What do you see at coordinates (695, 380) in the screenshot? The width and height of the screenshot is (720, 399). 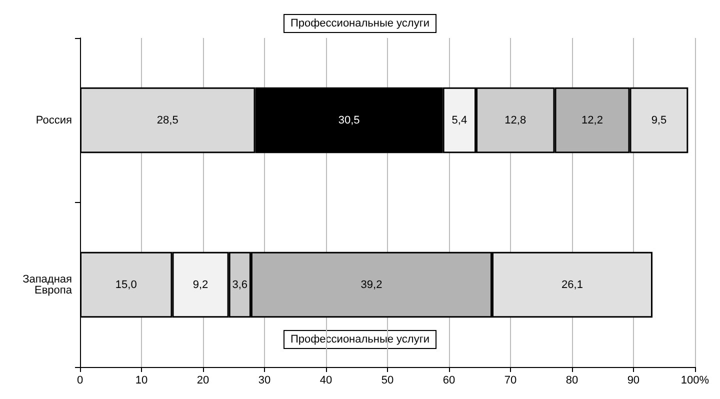 I see `x-tick-label: 100%` at bounding box center [695, 380].